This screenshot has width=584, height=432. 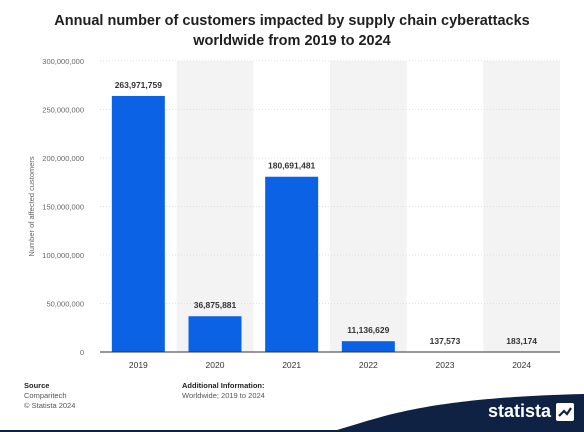 I want to click on statista-brand: statista, so click(x=531, y=411).